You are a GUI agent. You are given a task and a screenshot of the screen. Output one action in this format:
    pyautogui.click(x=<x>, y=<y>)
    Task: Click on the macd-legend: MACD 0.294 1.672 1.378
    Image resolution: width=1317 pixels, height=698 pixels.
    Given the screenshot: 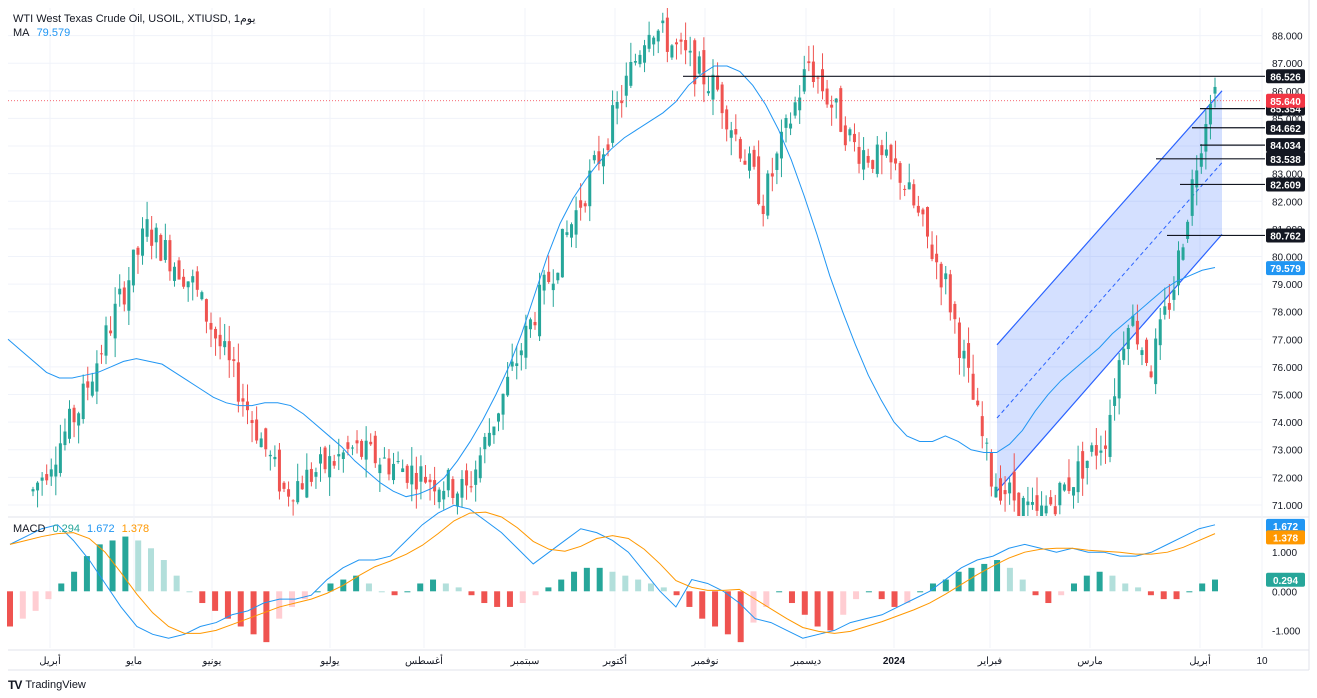 What is the action you would take?
    pyautogui.click(x=83, y=529)
    